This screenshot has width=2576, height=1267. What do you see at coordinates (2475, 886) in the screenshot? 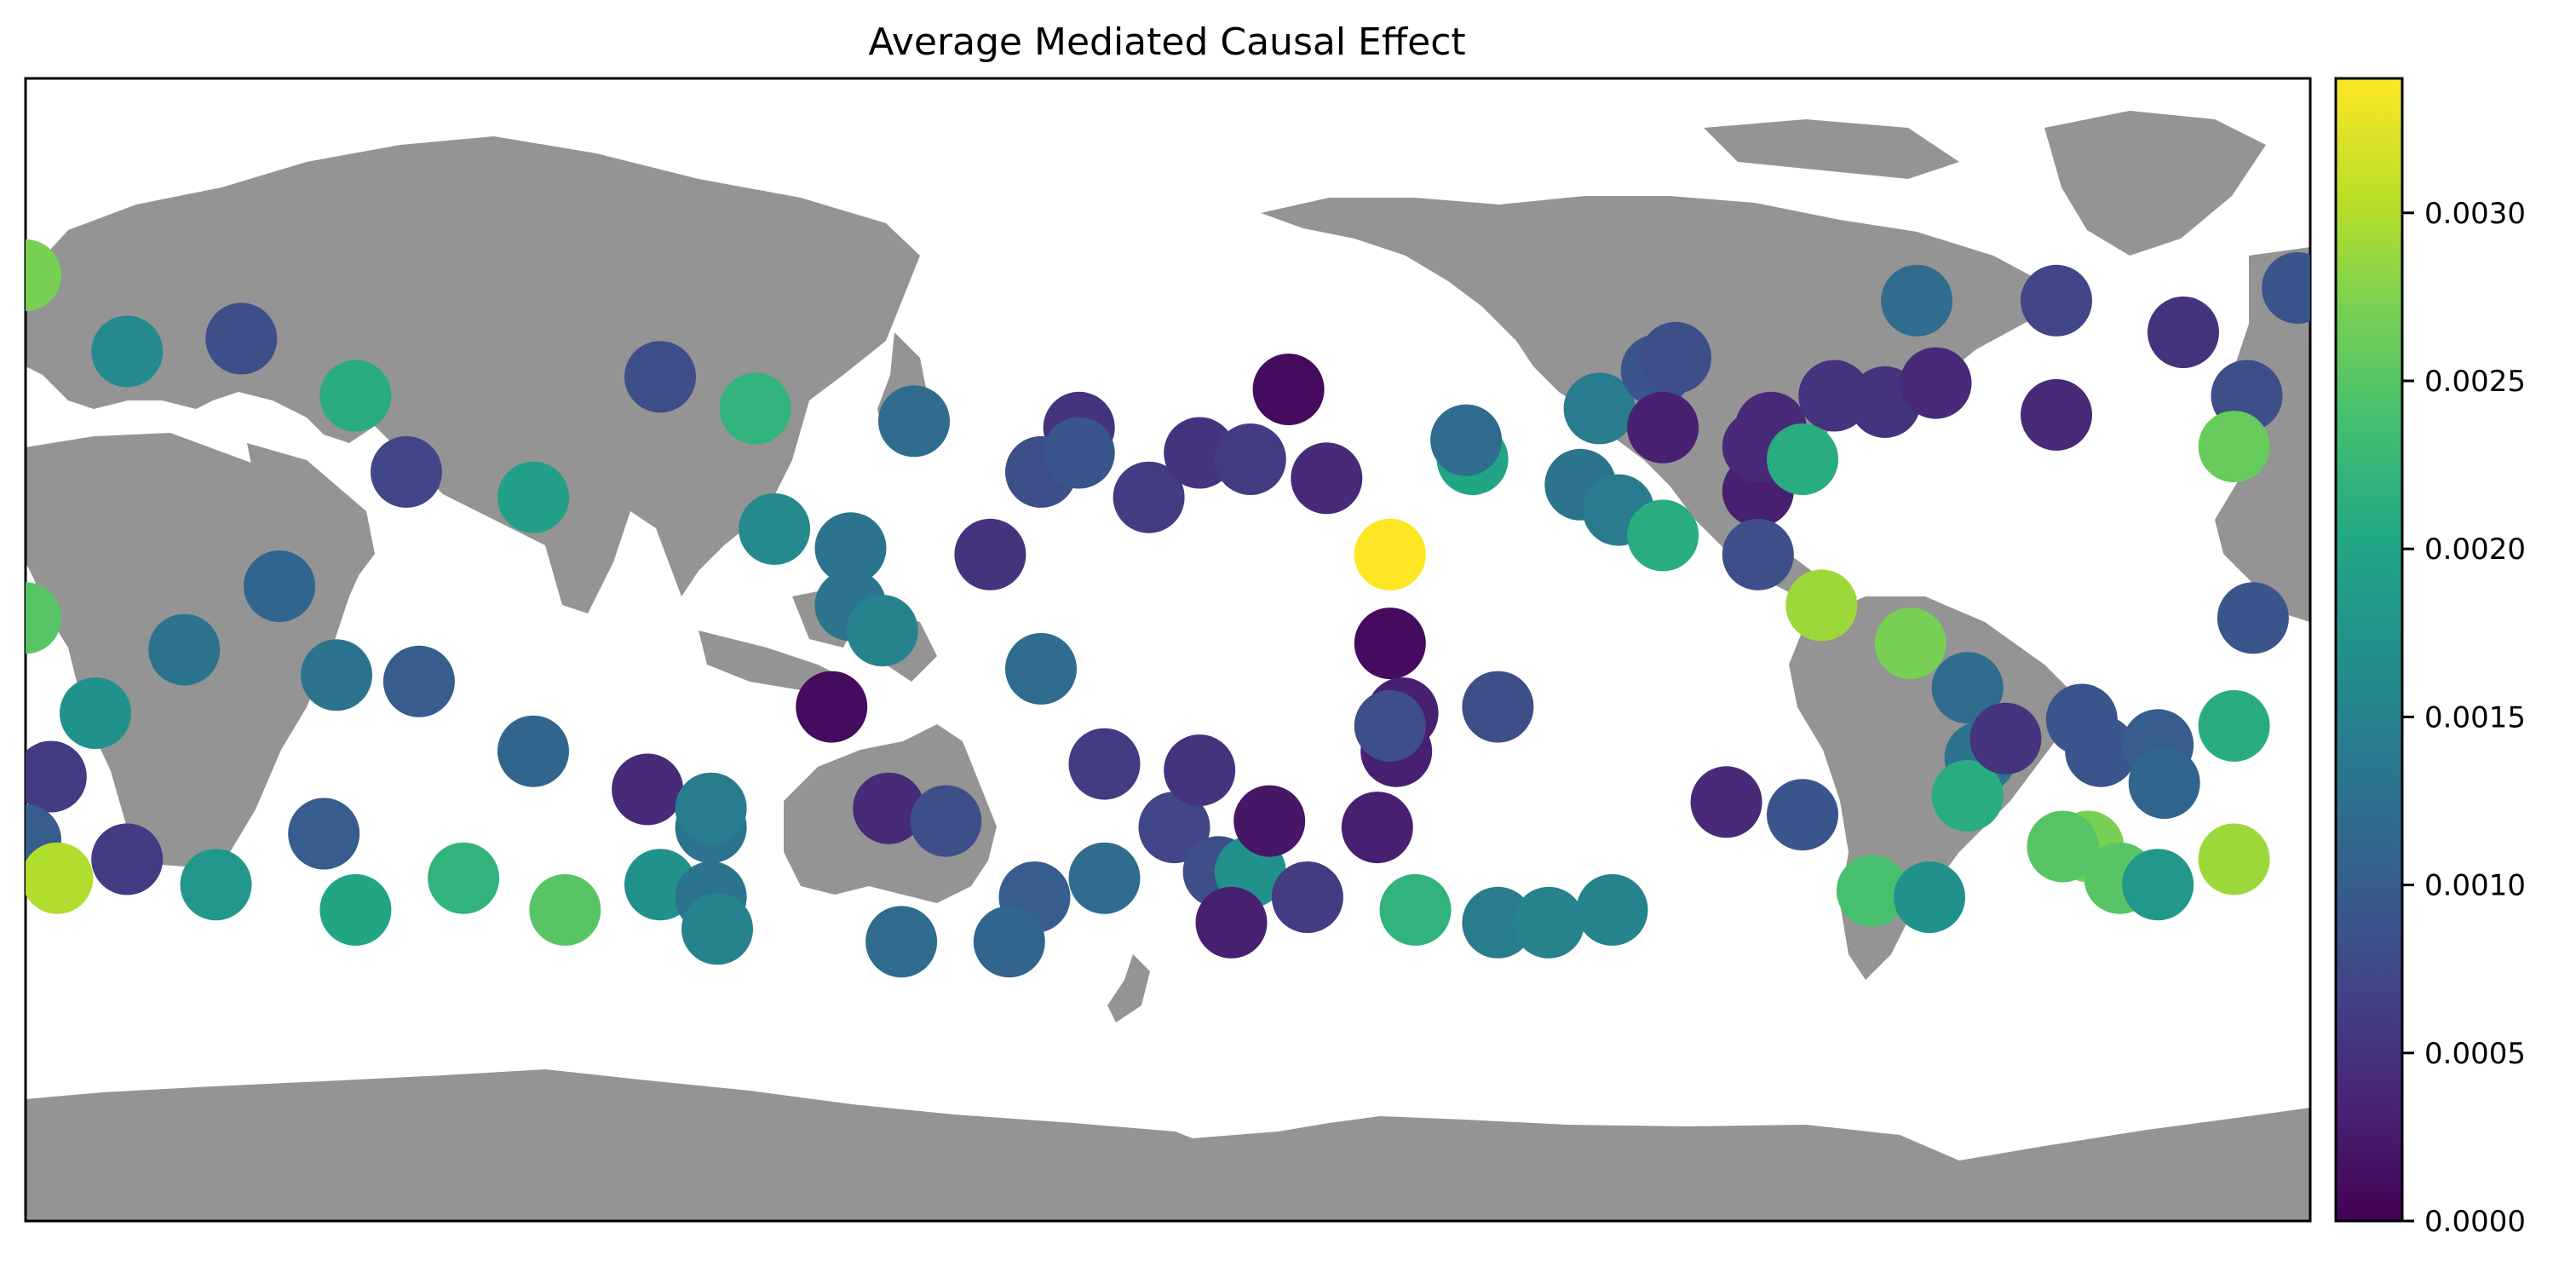
I see `colorbar-tick-label: 0.0010` at bounding box center [2475, 886].